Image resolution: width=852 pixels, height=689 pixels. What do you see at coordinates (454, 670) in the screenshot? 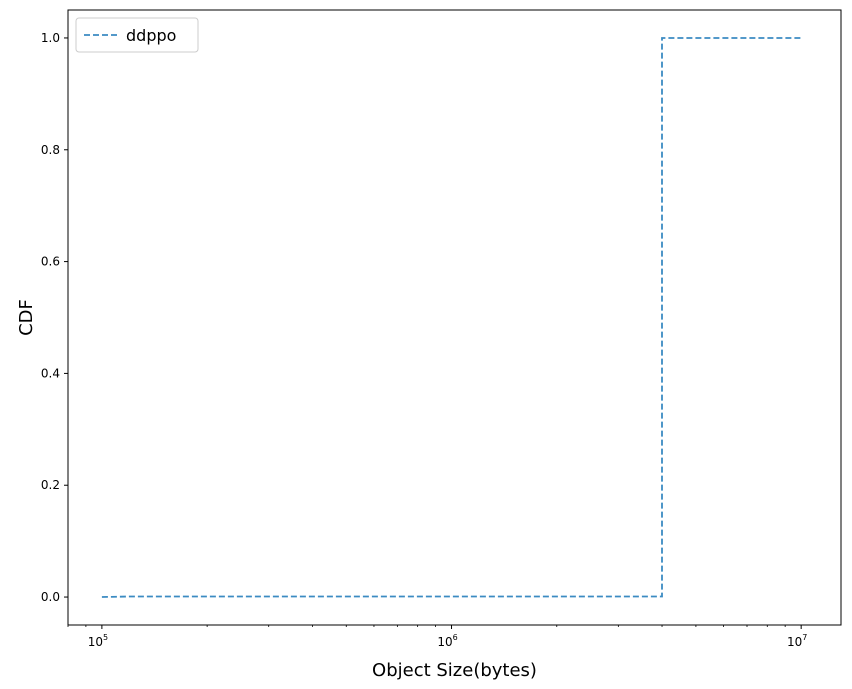
I see `x-axis-label: Object Size(bytes)` at bounding box center [454, 670].